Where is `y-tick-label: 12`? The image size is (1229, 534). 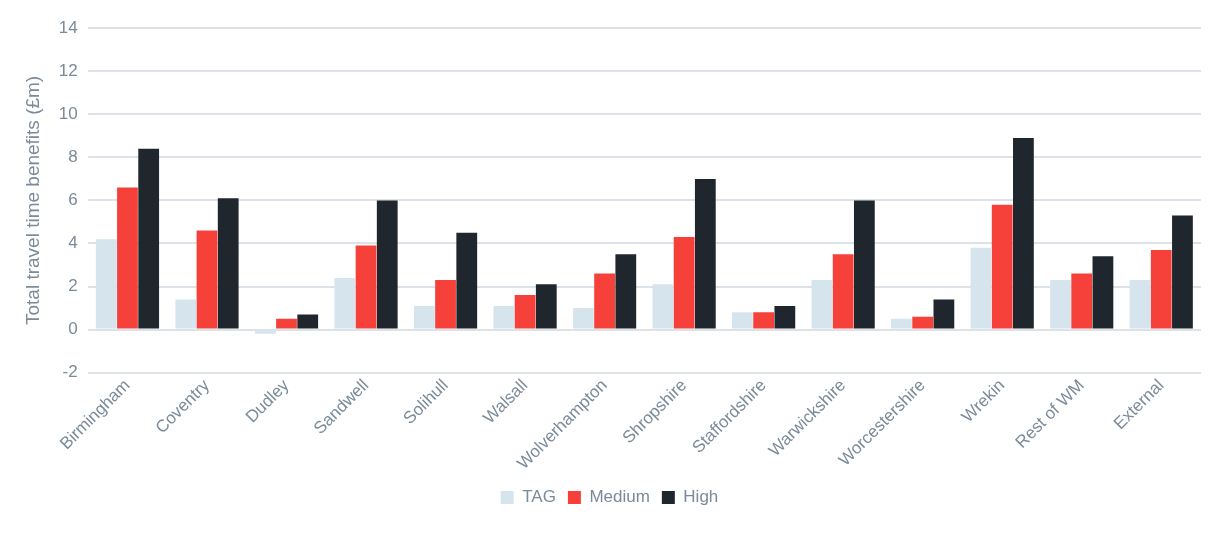
y-tick-label: 12 is located at coordinates (68, 70).